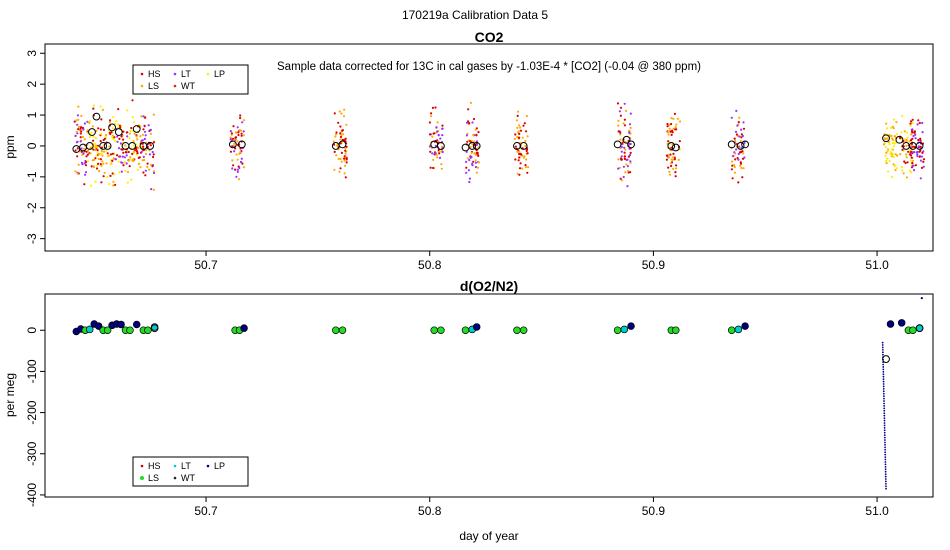  Describe the element at coordinates (206, 265) in the screenshot. I see `co2-x-tick-label: 50.7` at that location.